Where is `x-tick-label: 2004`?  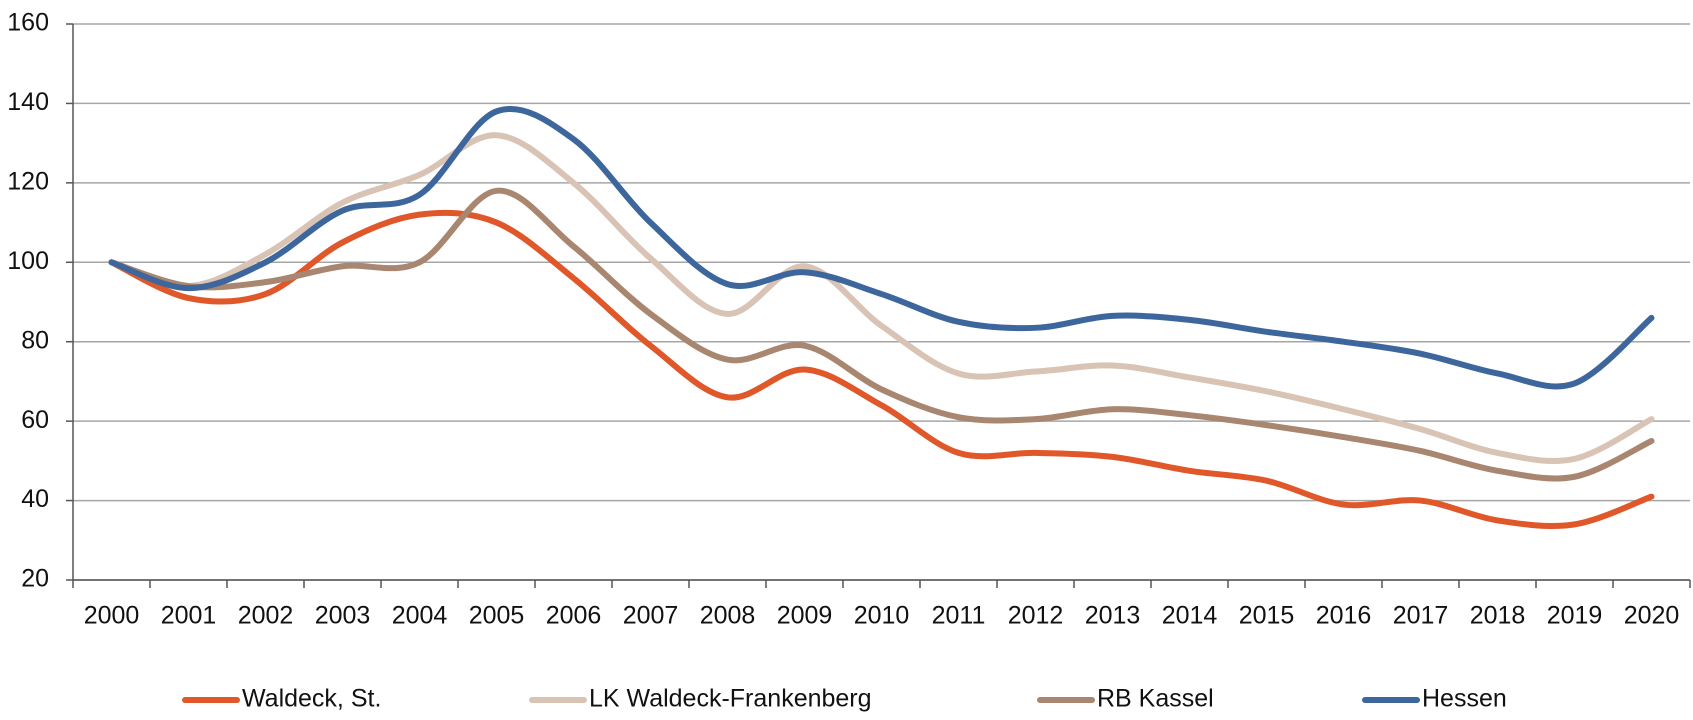
x-tick-label: 2004 is located at coordinates (420, 616).